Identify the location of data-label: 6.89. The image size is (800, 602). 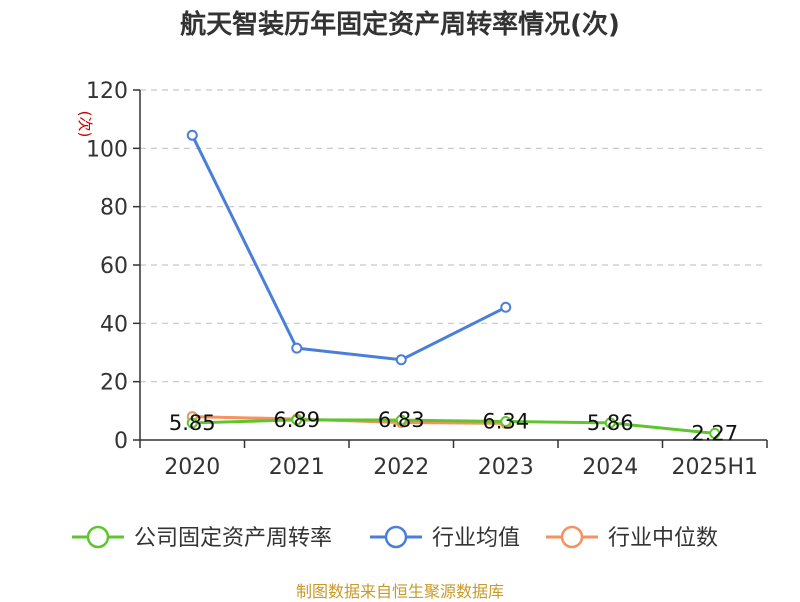
(296, 420).